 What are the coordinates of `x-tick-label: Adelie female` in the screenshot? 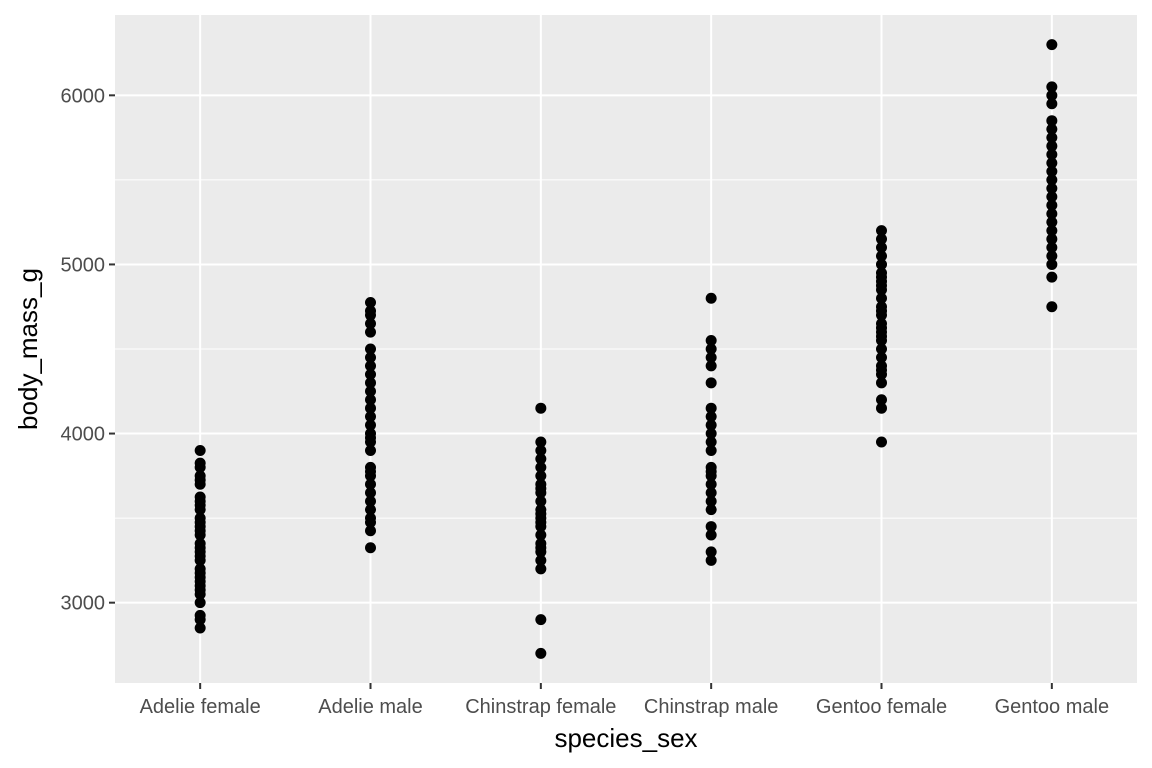 It's located at (200, 707).